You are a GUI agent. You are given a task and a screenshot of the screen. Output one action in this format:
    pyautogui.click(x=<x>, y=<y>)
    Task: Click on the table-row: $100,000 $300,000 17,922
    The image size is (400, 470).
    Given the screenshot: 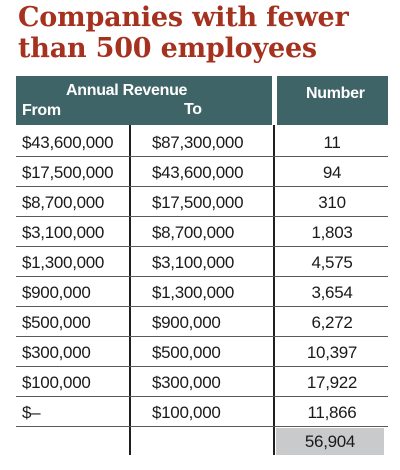 What is the action you would take?
    pyautogui.click(x=202, y=382)
    